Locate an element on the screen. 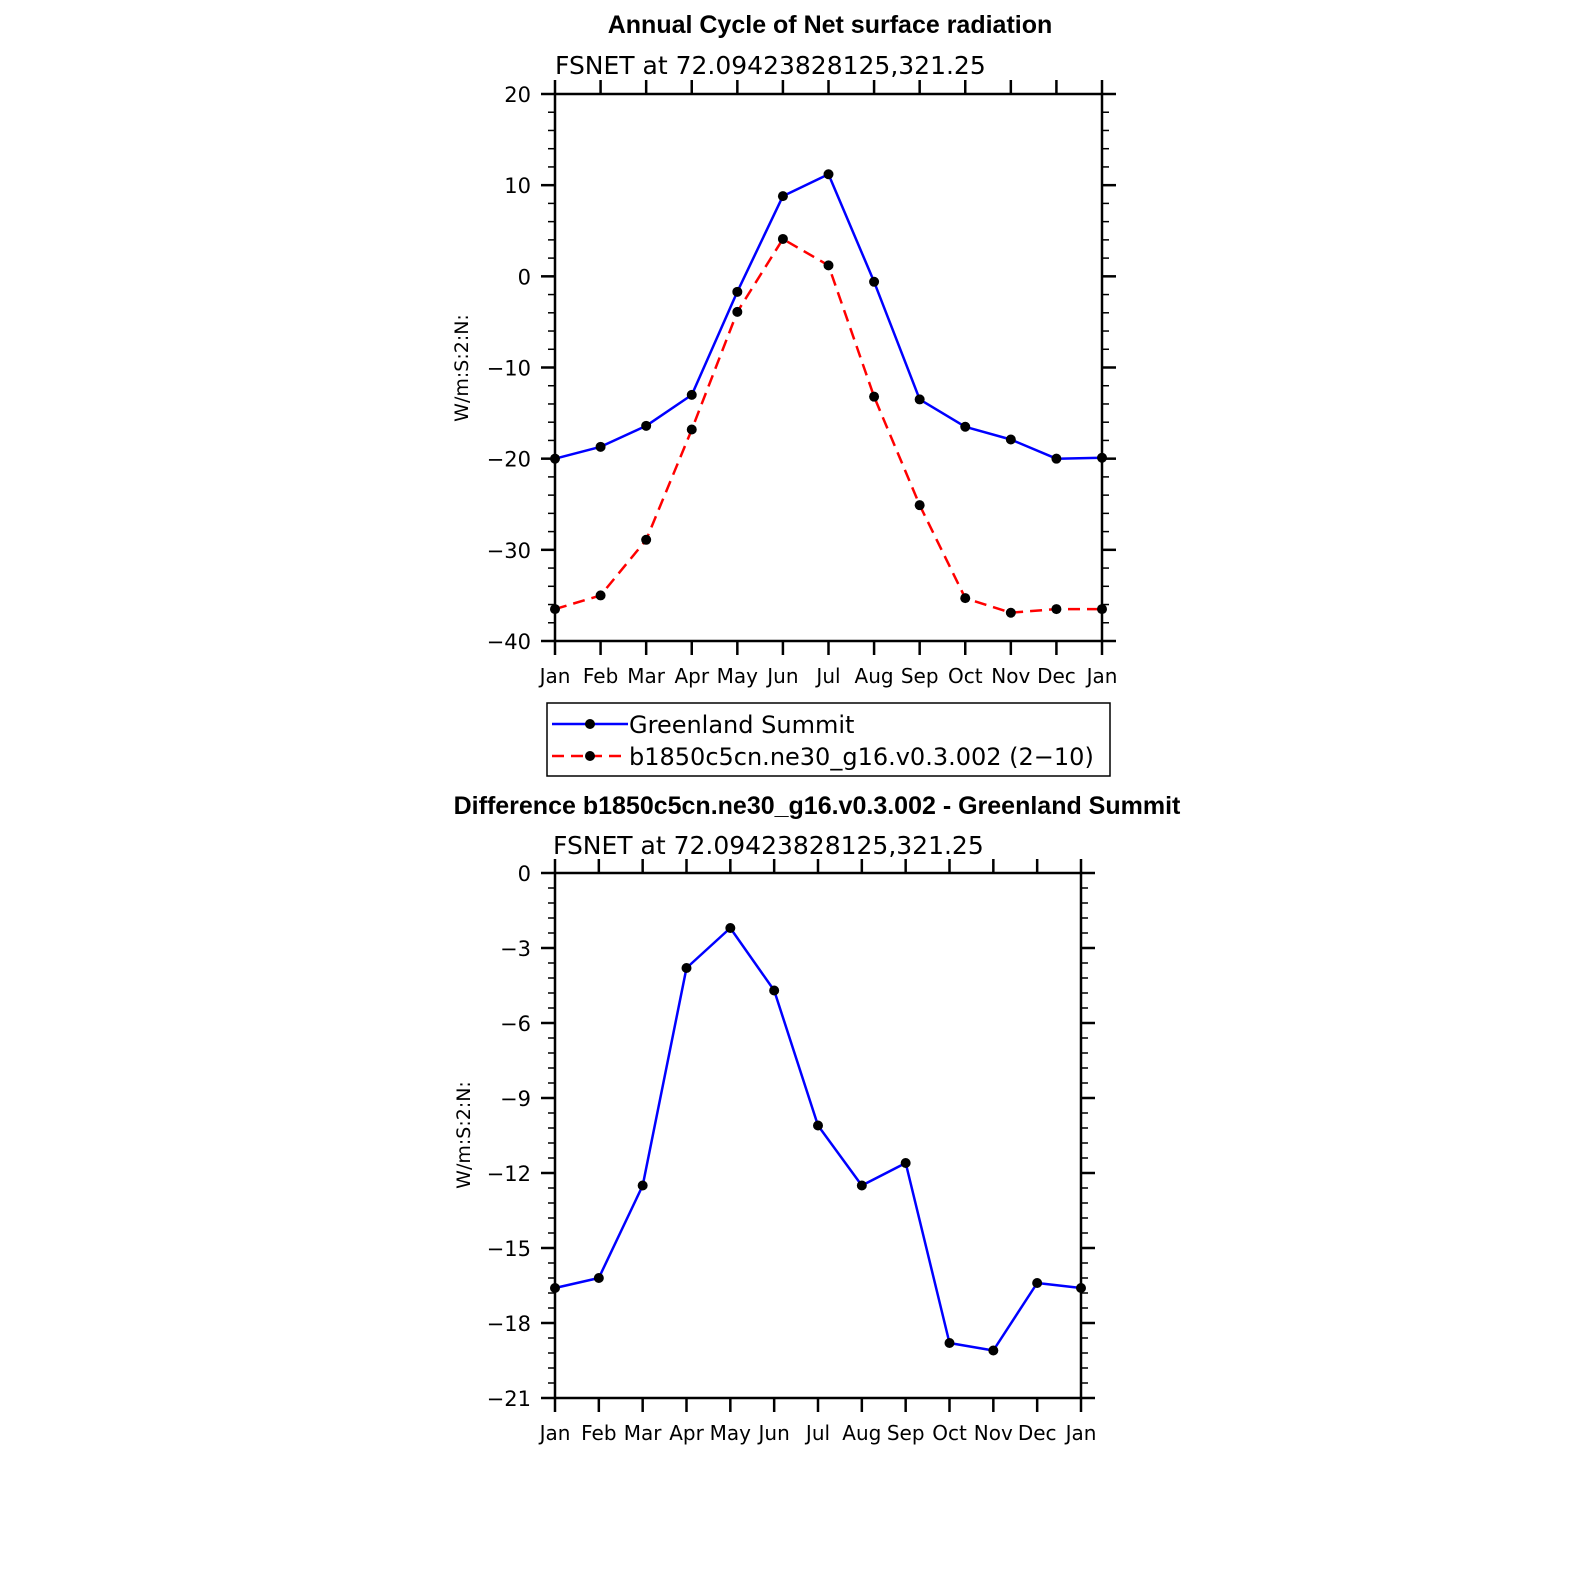 Image resolution: width=1574 pixels, height=1574 pixels. legend-label-greenland-summit: Greenland Summit is located at coordinates (741, 725).